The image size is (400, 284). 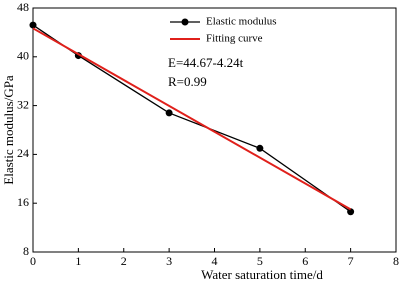 What do you see at coordinates (26, 251) in the screenshot?
I see `y-tick-label: 8` at bounding box center [26, 251].